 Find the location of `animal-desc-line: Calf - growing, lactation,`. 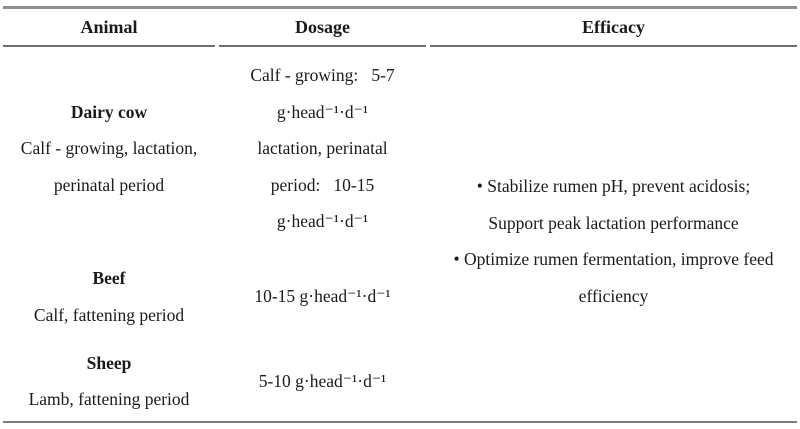

animal-desc-line: Calf - growing, lactation, is located at coordinates (109, 148).